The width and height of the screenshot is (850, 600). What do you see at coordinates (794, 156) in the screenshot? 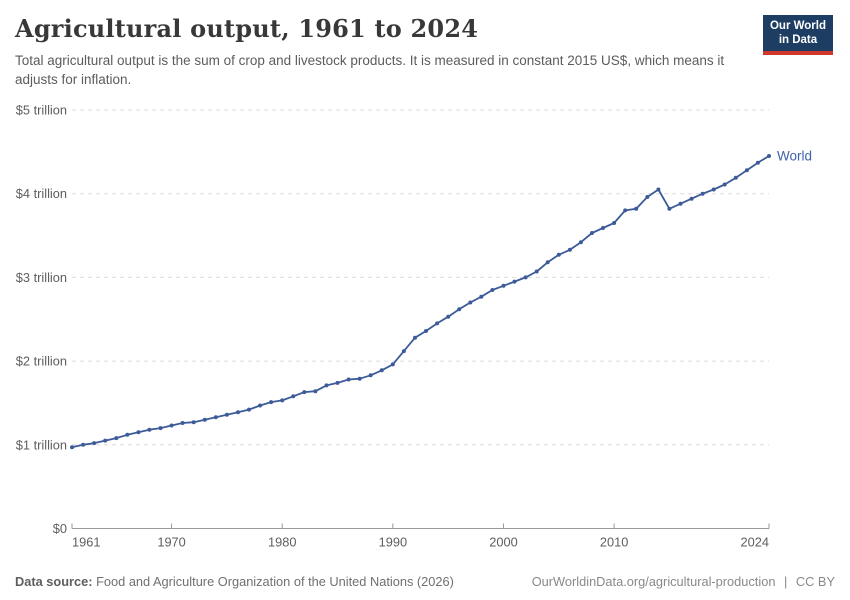
I see `series-end-label: World` at bounding box center [794, 156].